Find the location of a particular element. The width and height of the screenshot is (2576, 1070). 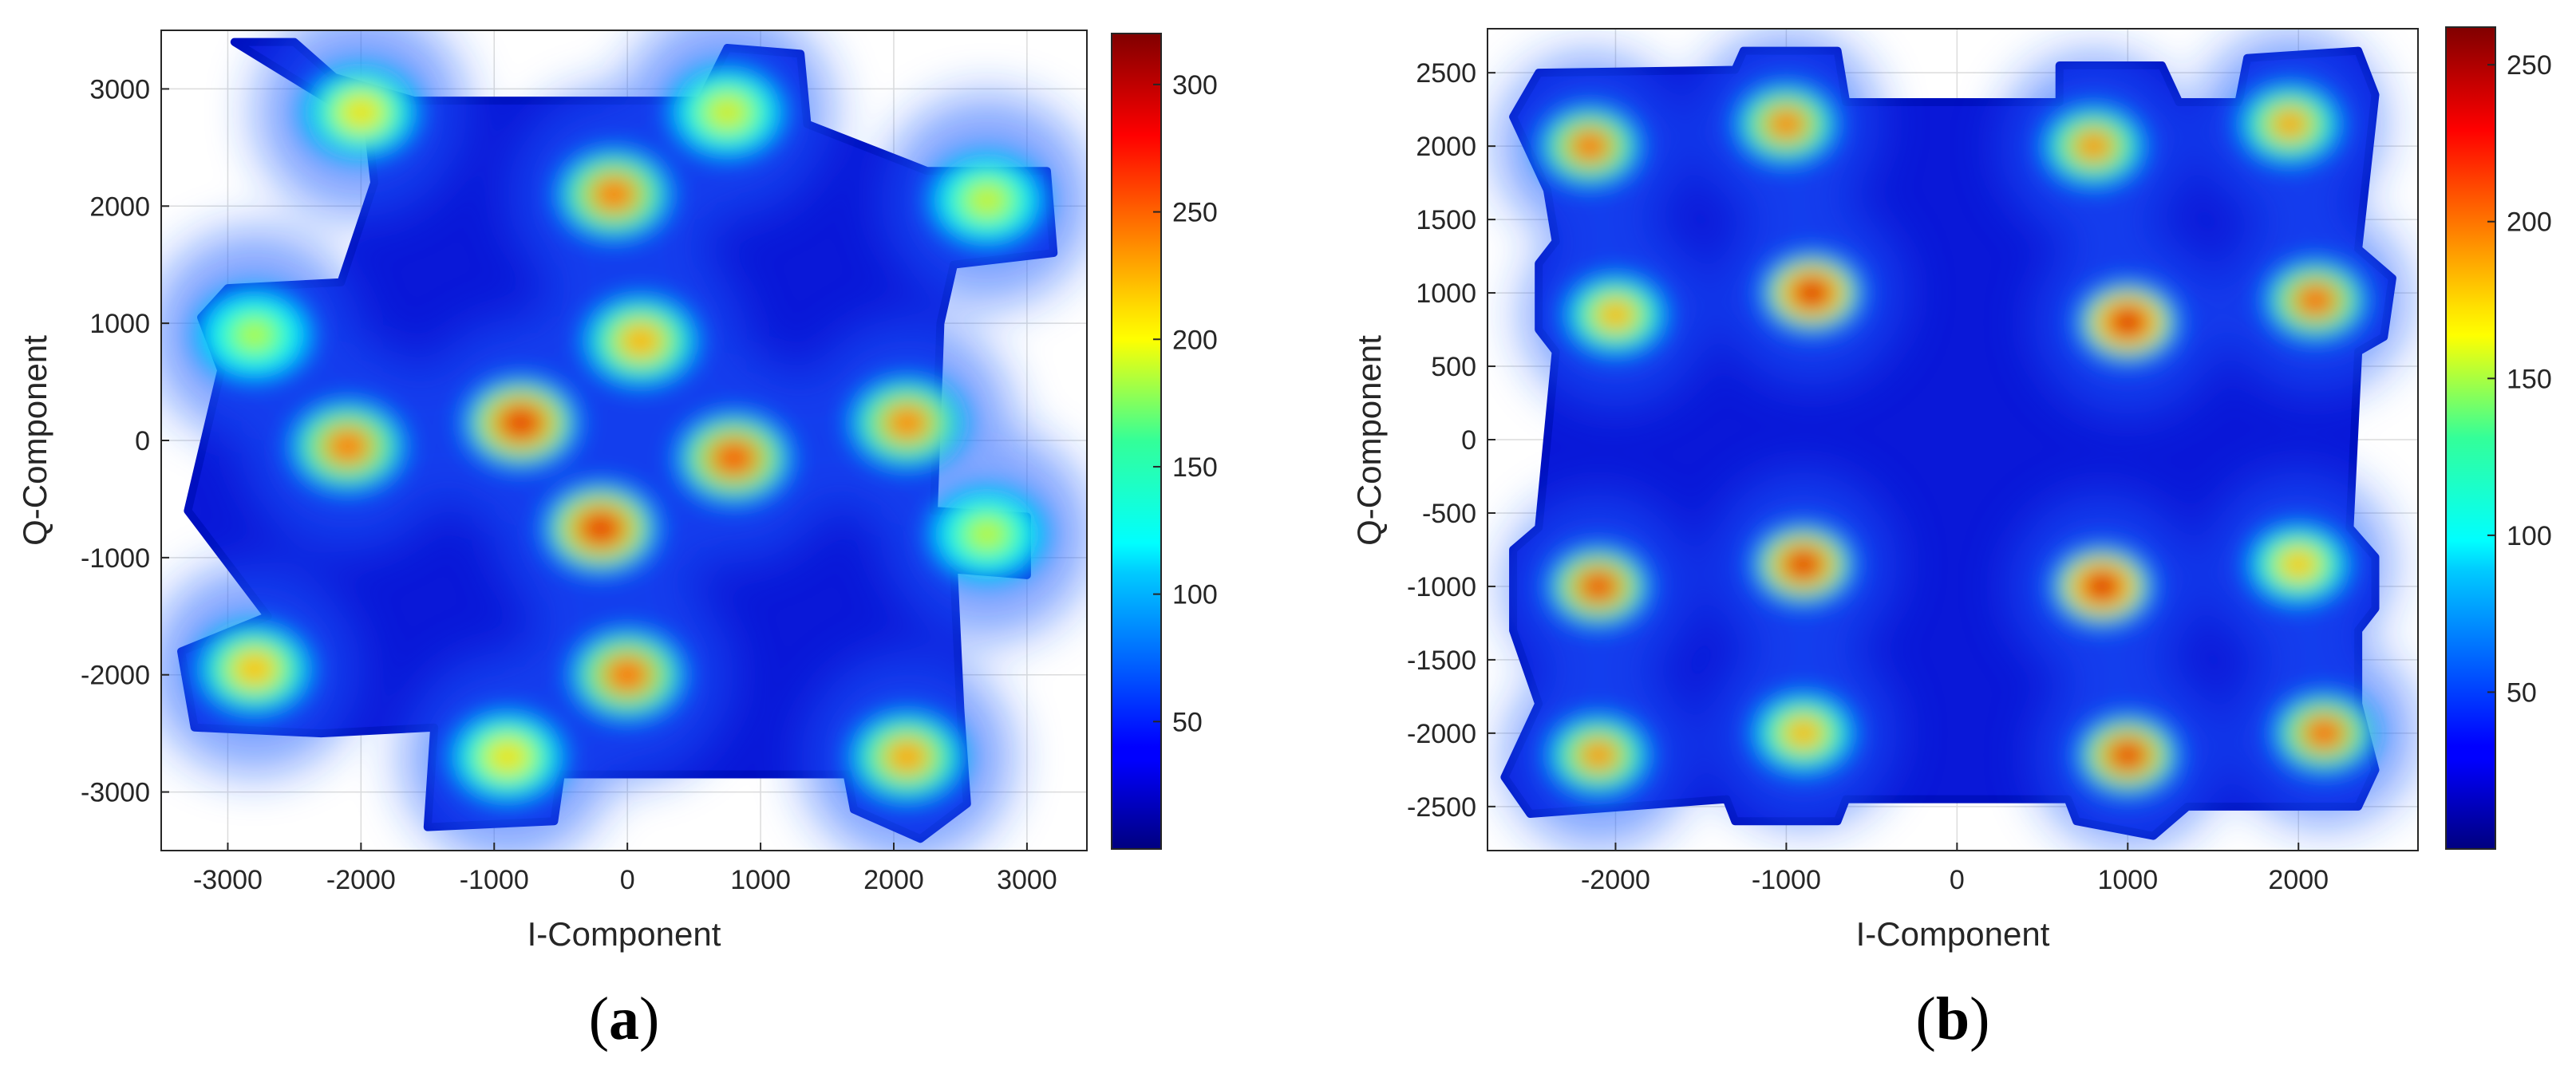

y-tick-label: -3000 is located at coordinates (115, 793).